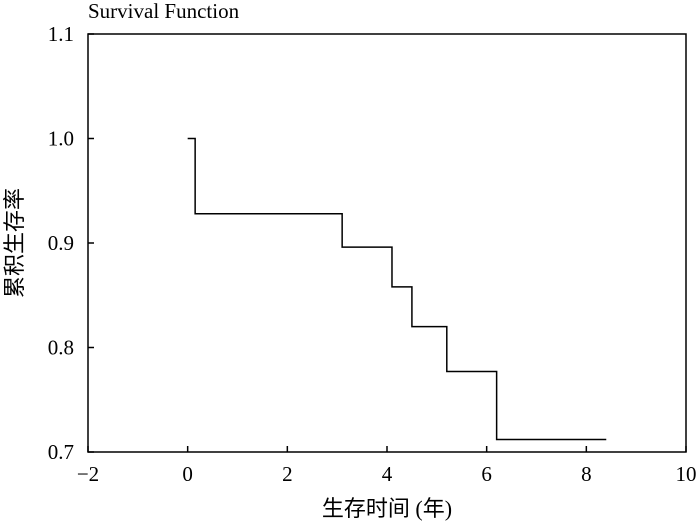 The height and width of the screenshot is (529, 700). Describe the element at coordinates (486, 474) in the screenshot. I see `x-tick-label: 6` at that location.